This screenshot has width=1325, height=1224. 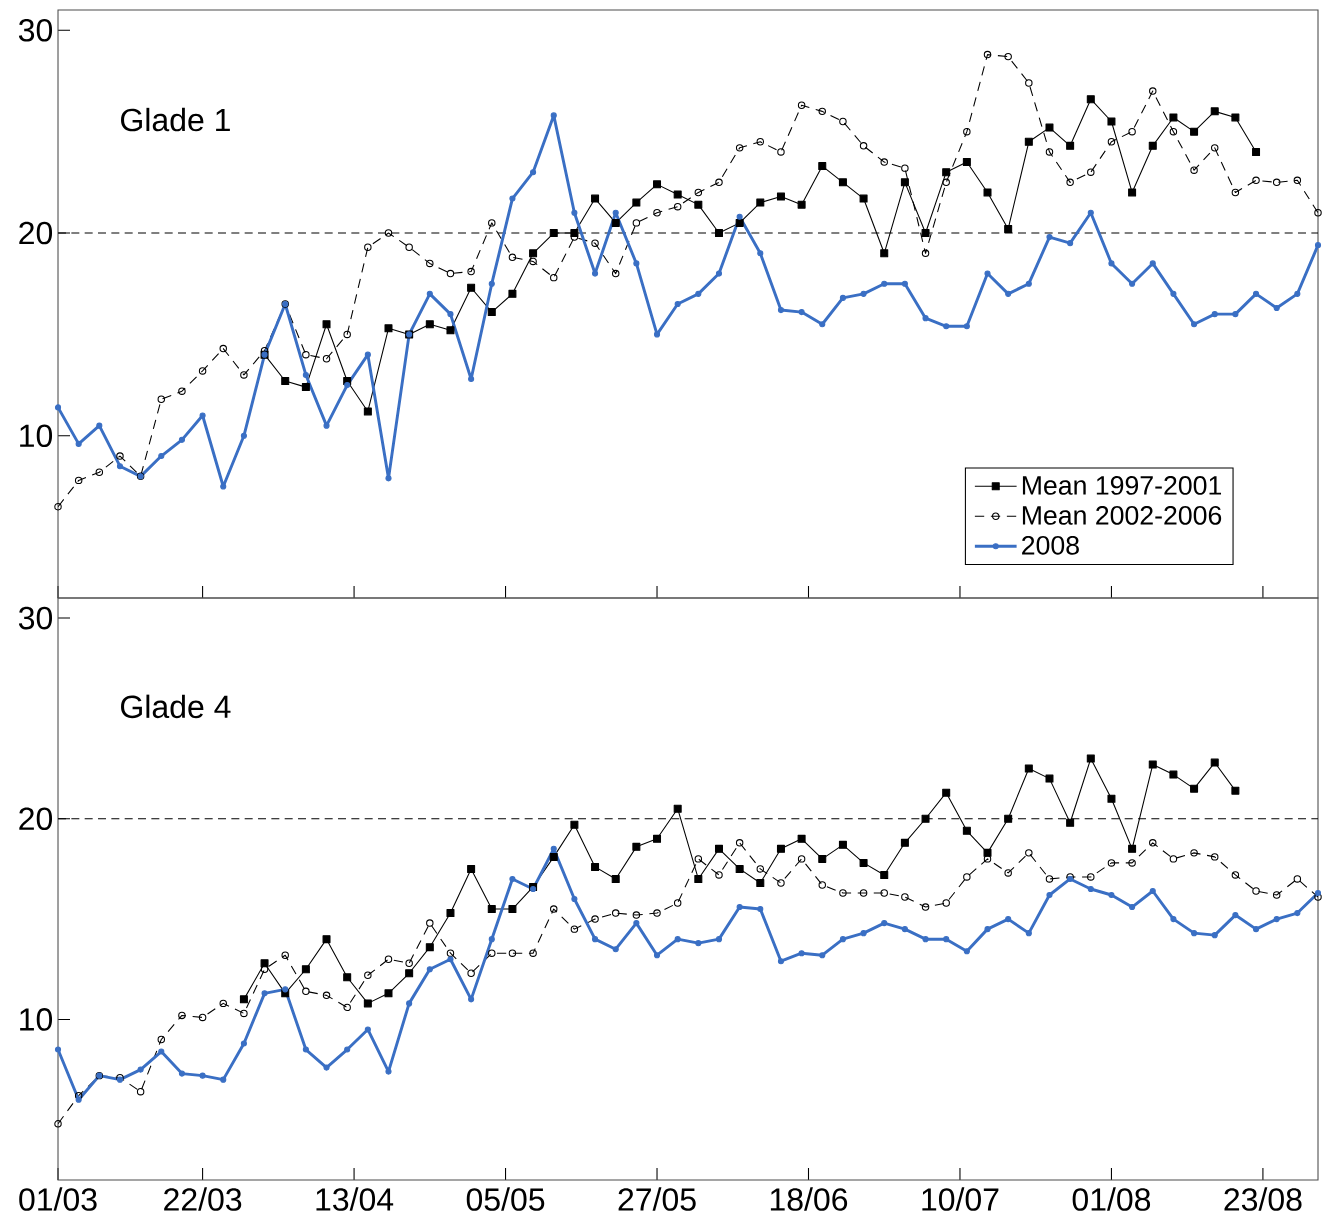 I want to click on x-tick-label: 05/05, so click(x=505, y=1199).